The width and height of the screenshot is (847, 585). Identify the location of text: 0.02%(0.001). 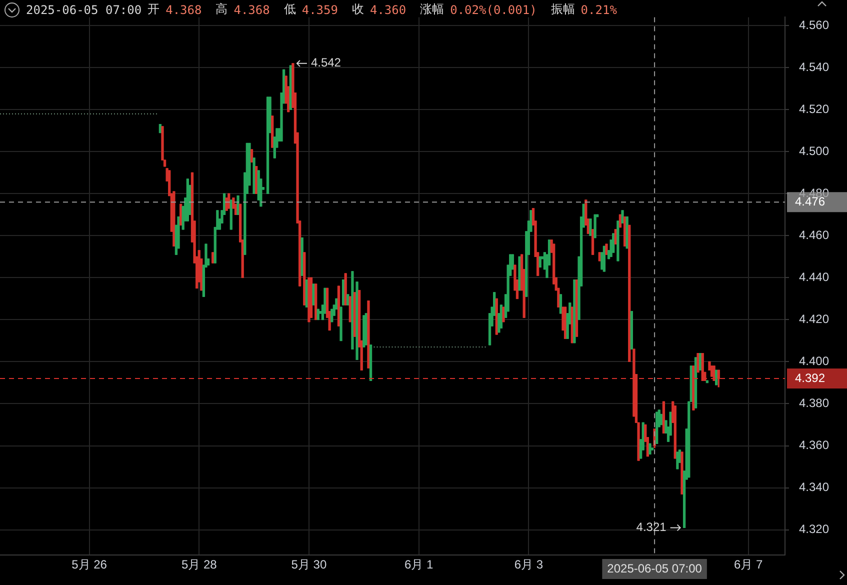
(493, 9).